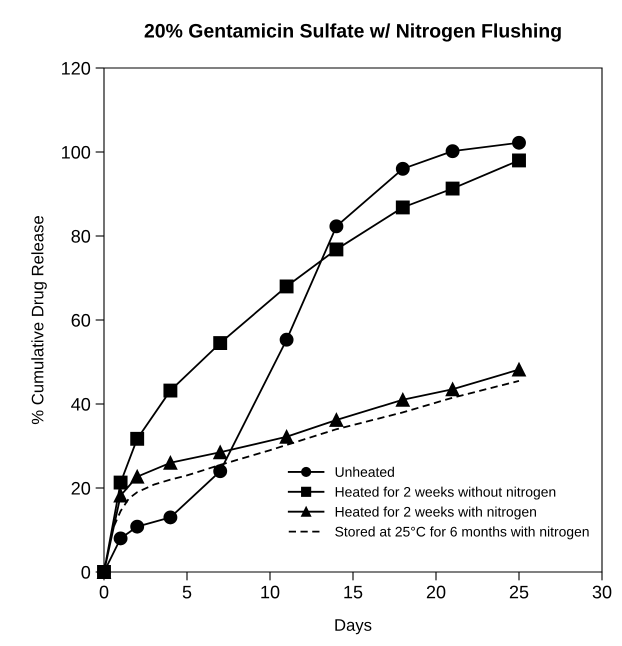 The height and width of the screenshot is (646, 622). What do you see at coordinates (519, 592) in the screenshot?
I see `x-tick-label: 25` at bounding box center [519, 592].